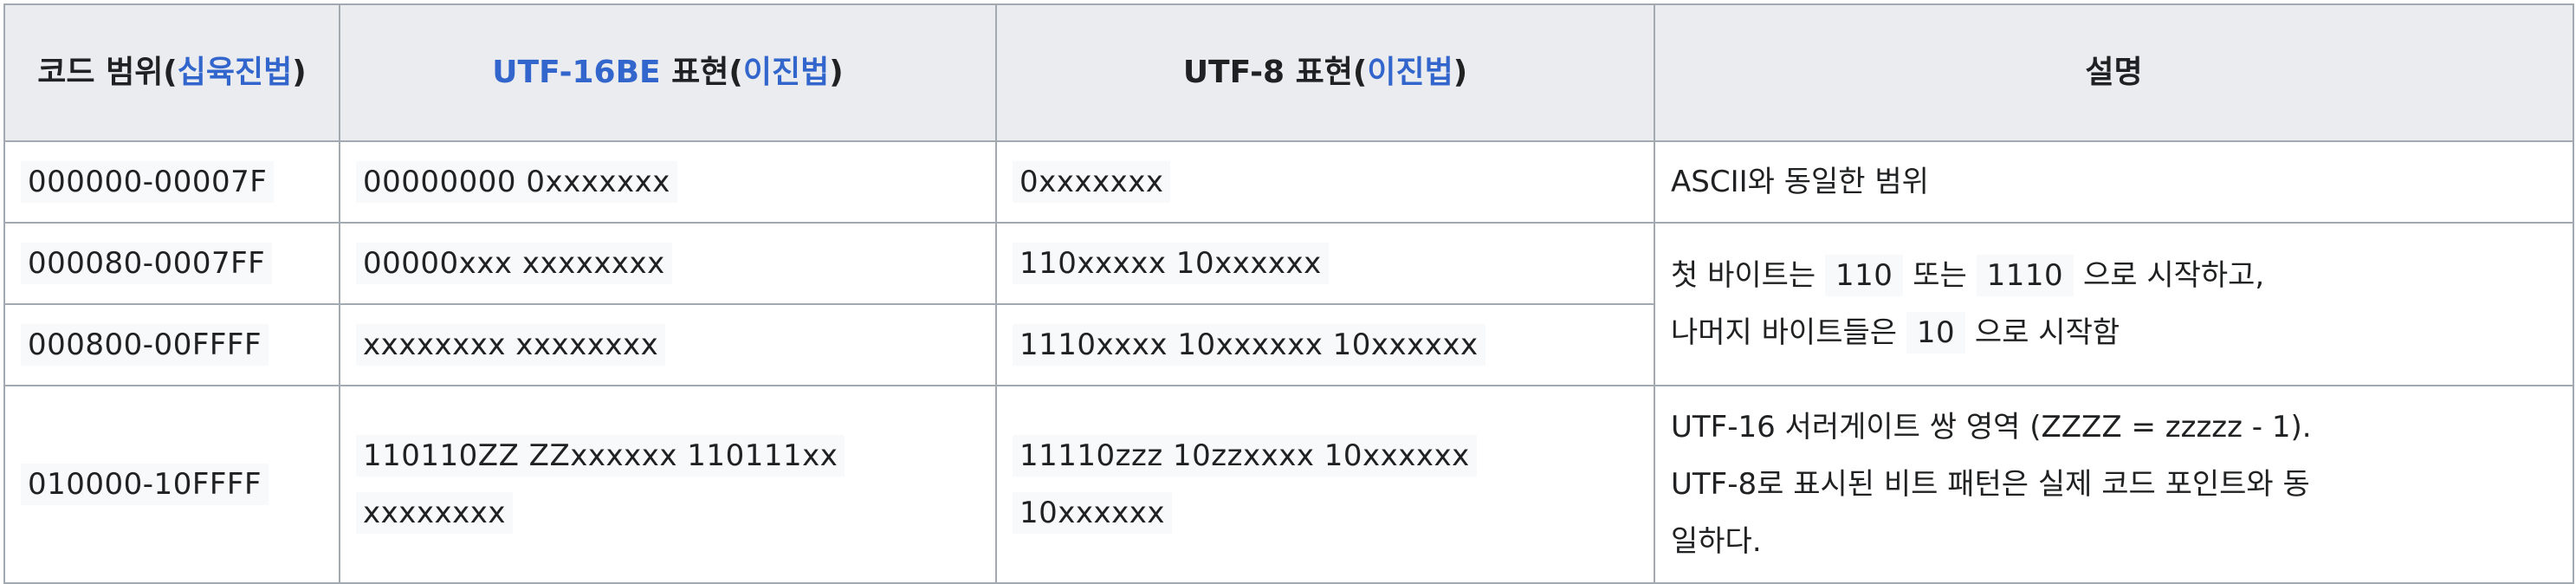 The height and width of the screenshot is (584, 2576). I want to click on inline-code: 10, so click(1936, 333).